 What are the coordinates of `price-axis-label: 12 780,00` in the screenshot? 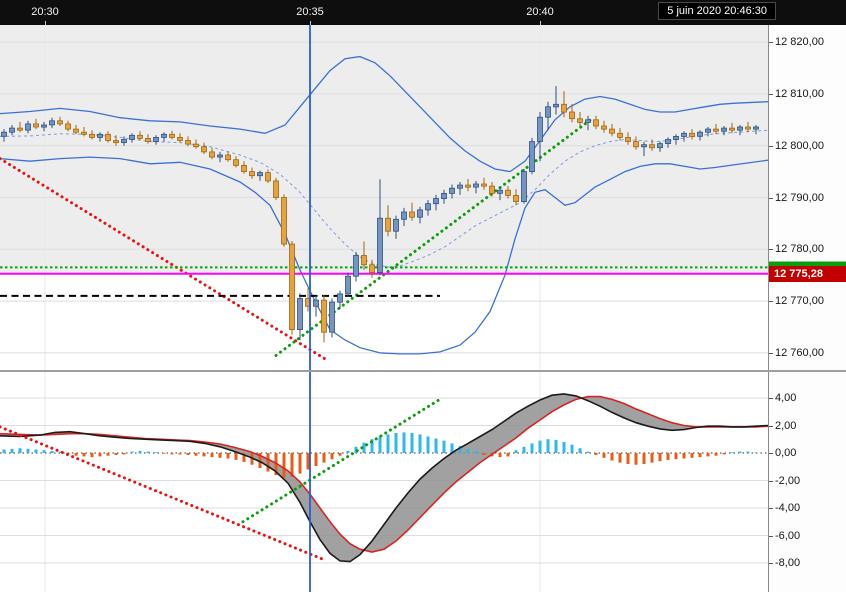 It's located at (799, 249).